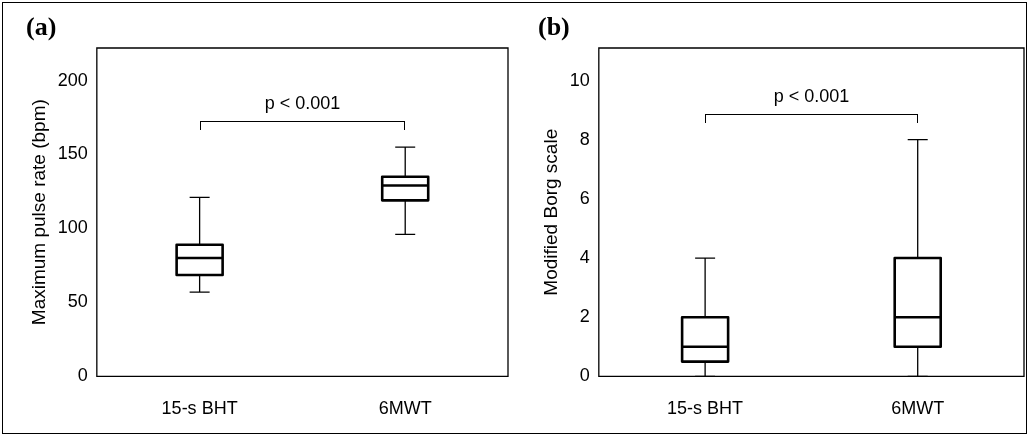  I want to click on y-tick-label: 6, so click(584, 197).